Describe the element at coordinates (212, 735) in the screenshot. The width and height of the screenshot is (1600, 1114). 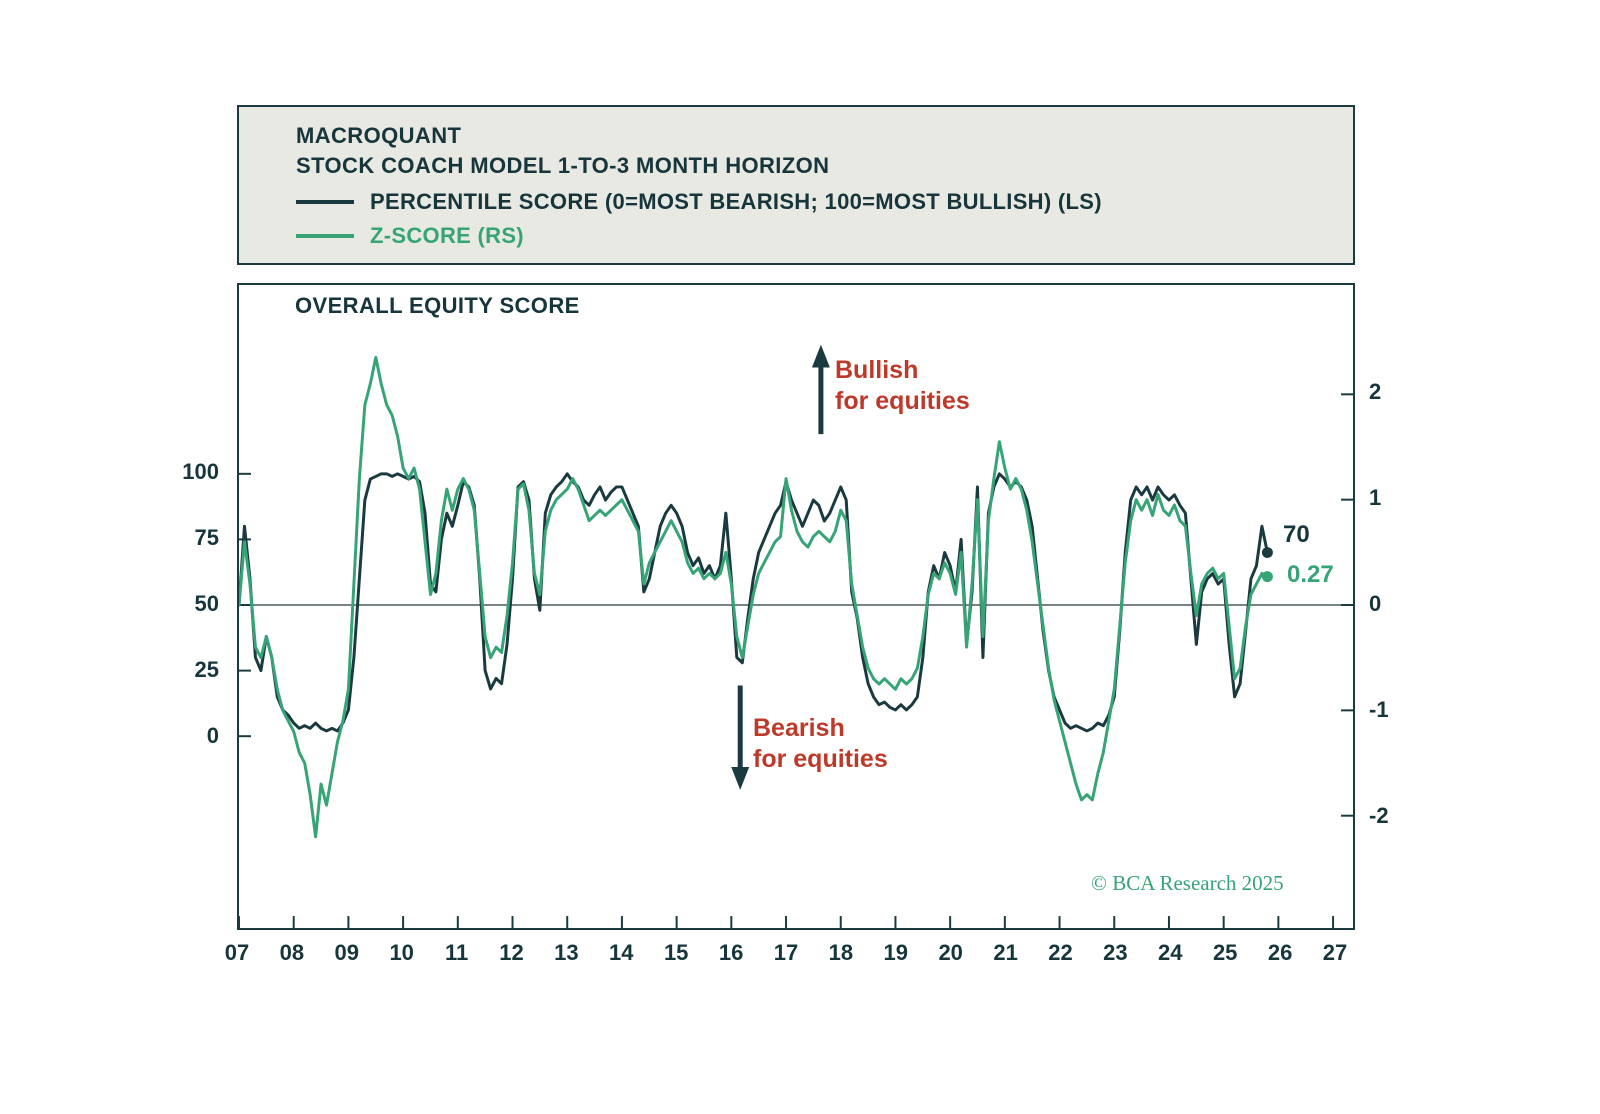
I see `y-left-tick-label: 0` at that location.